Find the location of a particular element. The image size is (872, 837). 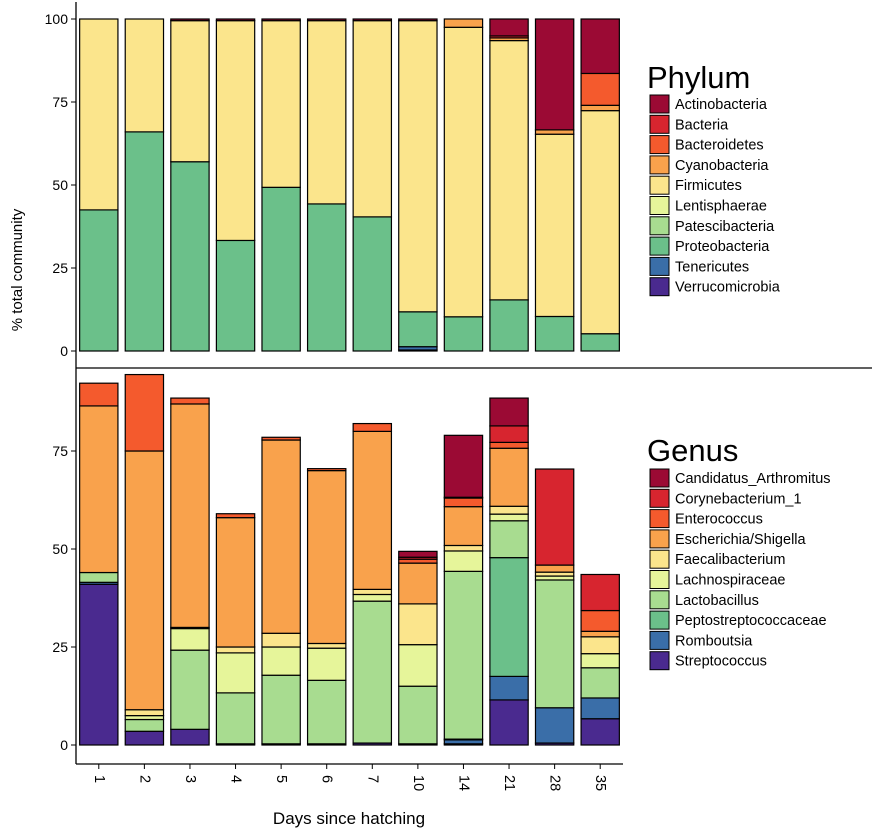

legend-label: Cyanobacteria is located at coordinates (722, 166).